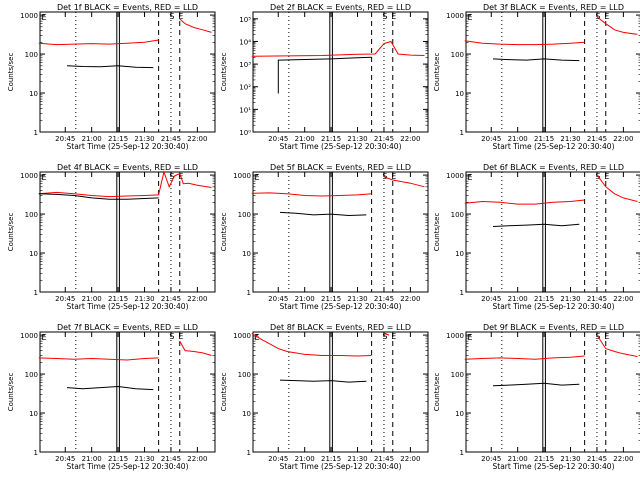 The image size is (640, 480). What do you see at coordinates (245, 88) in the screenshot?
I see `y-tick-label: 10²` at bounding box center [245, 88].